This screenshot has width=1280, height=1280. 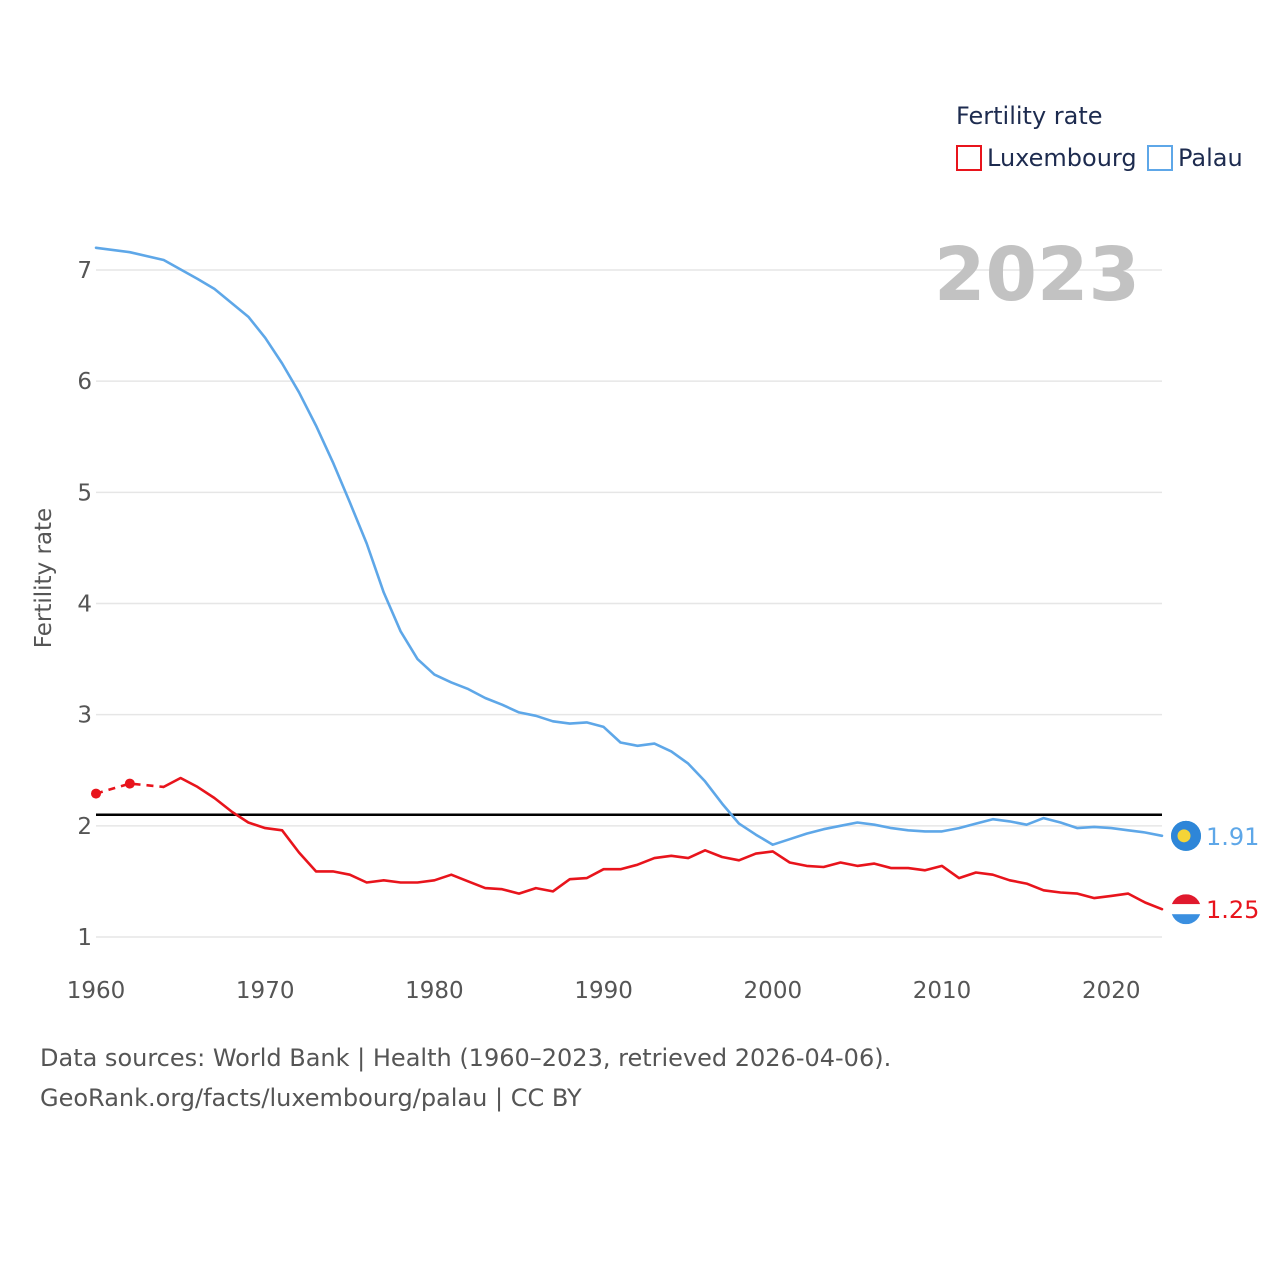 What do you see at coordinates (1186, 909) in the screenshot?
I see `luxembourg-flag-icon` at bounding box center [1186, 909].